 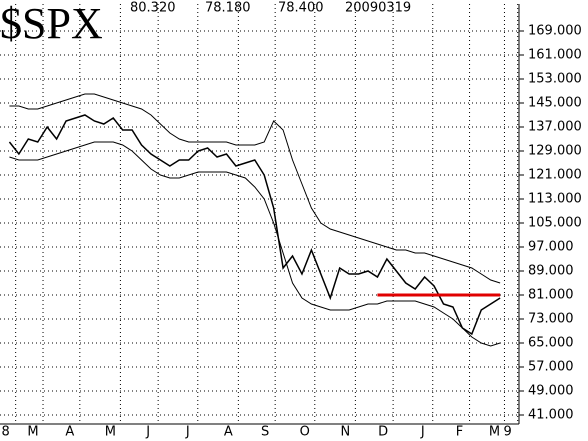 I want to click on y-tick-label: 81.000, so click(x=551, y=295).